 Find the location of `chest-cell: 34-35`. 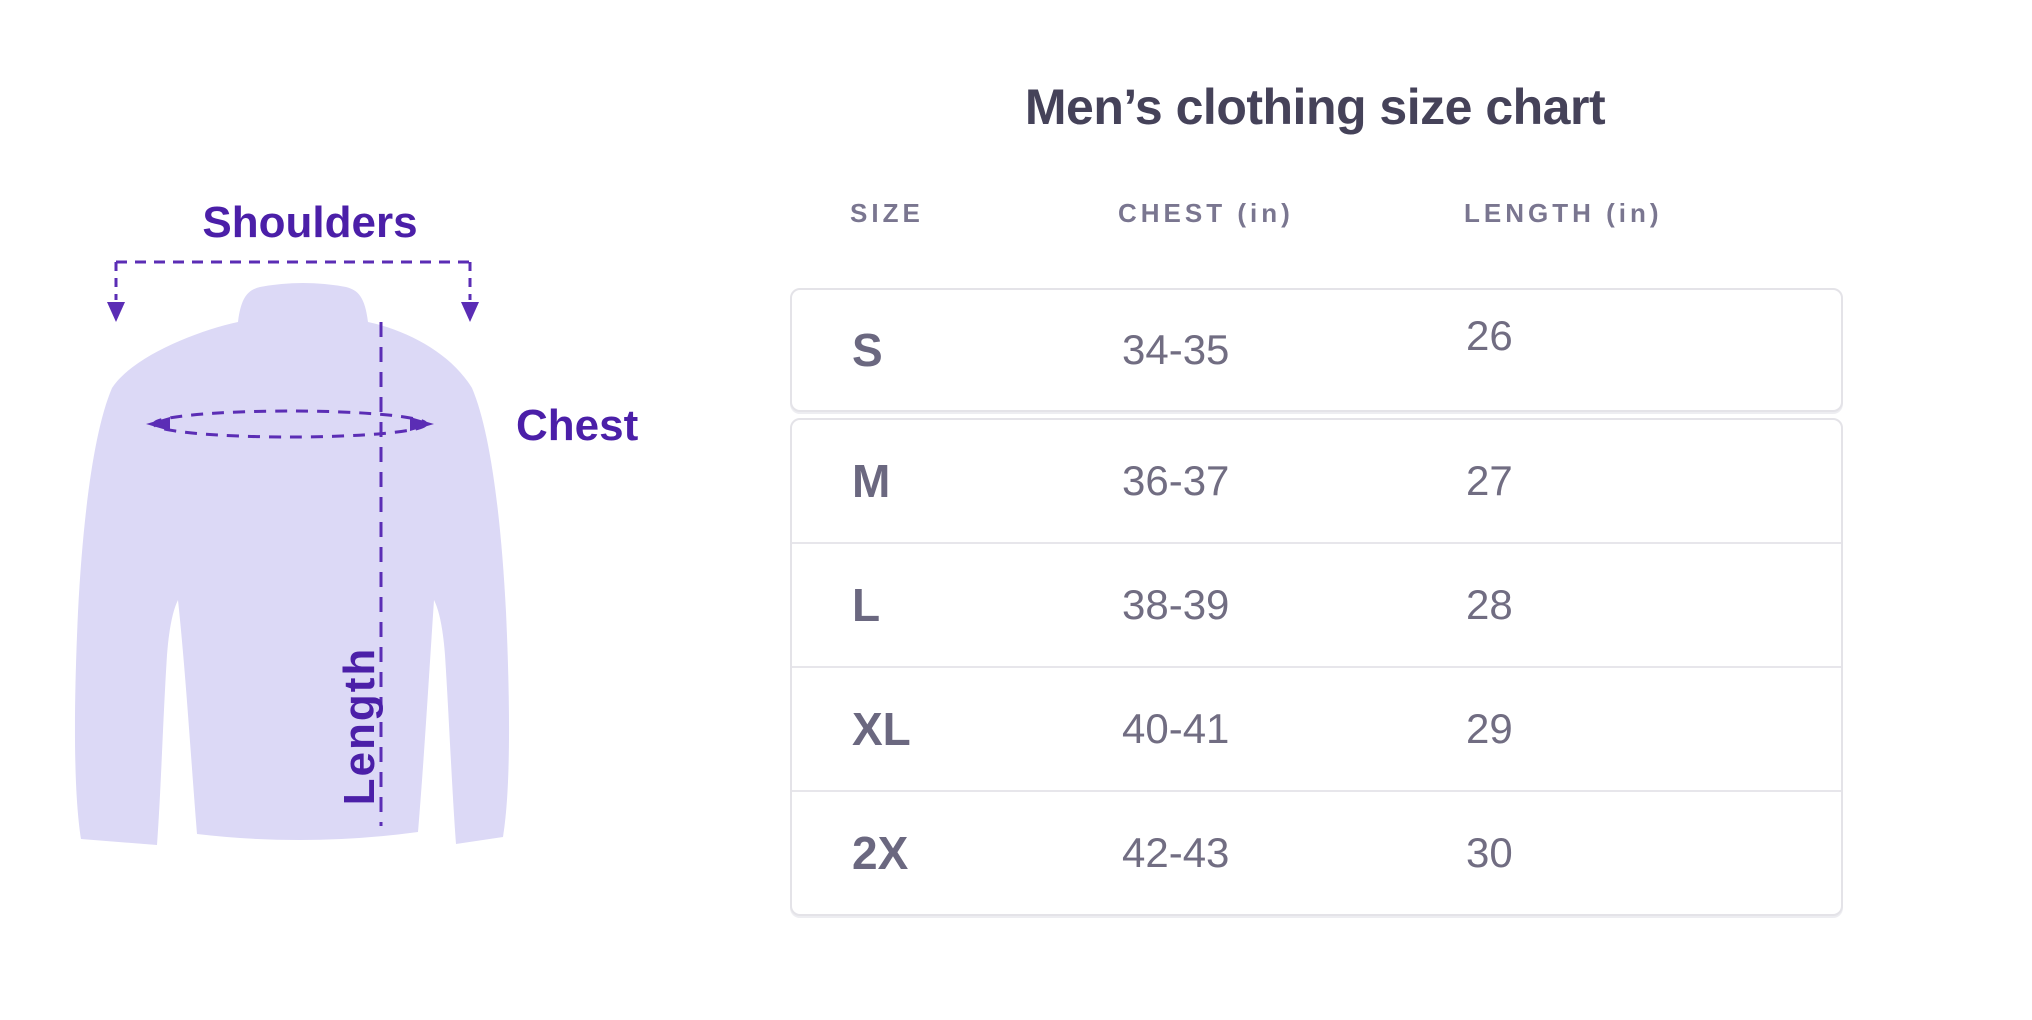

chest-cell: 34-35 is located at coordinates (1176, 349).